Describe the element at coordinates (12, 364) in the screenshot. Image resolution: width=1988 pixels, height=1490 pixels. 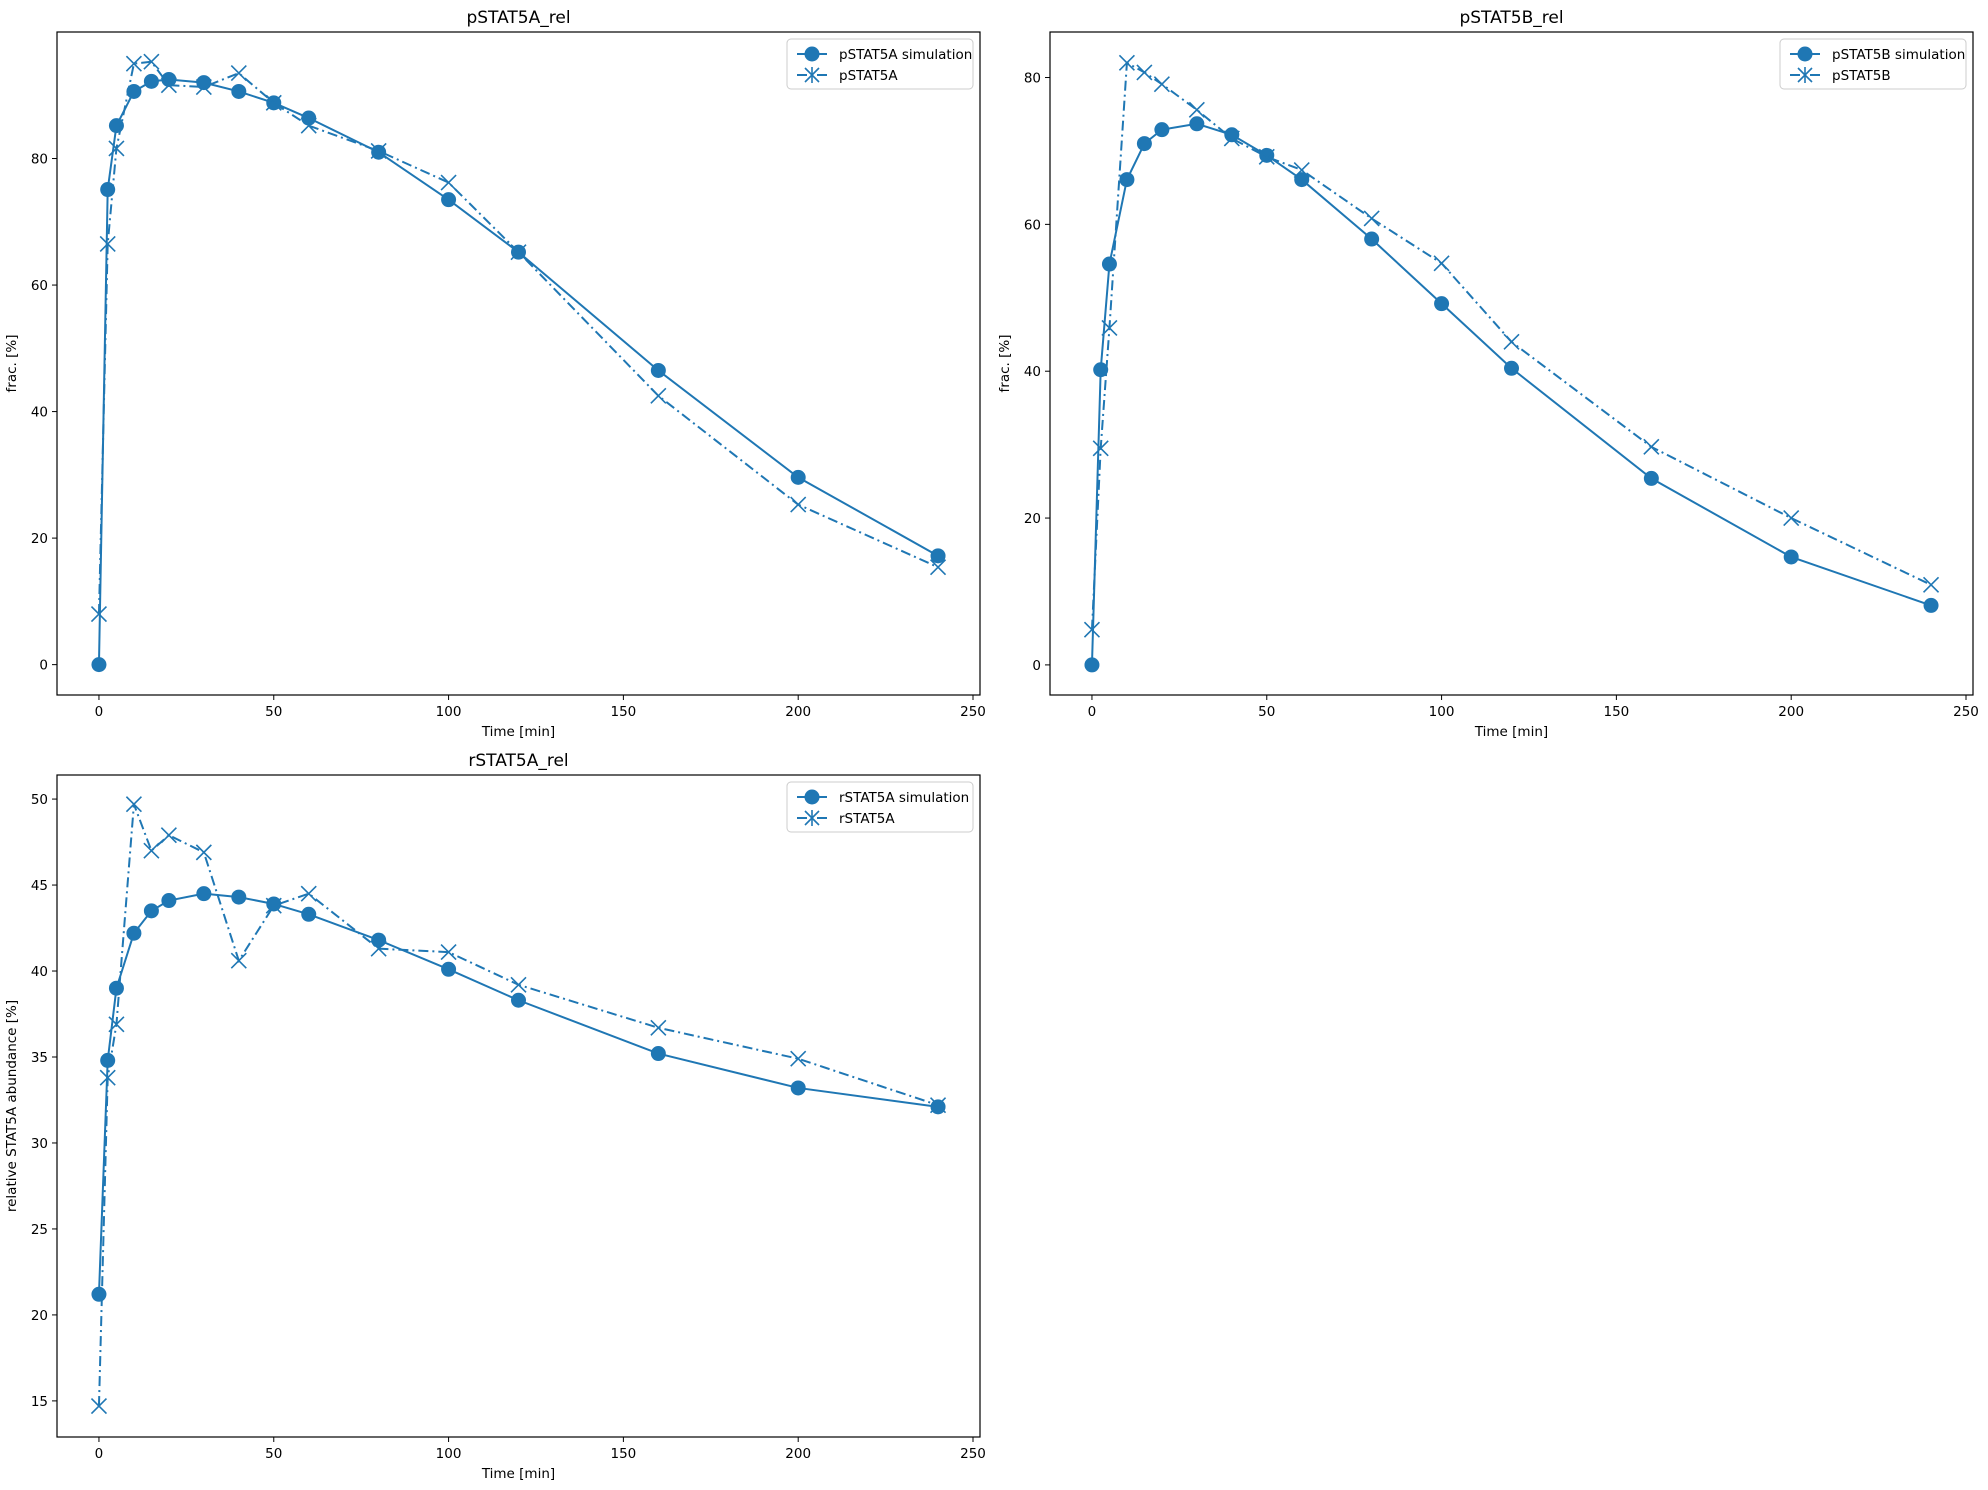
I see `y-axis-label: frac. [%]` at that location.